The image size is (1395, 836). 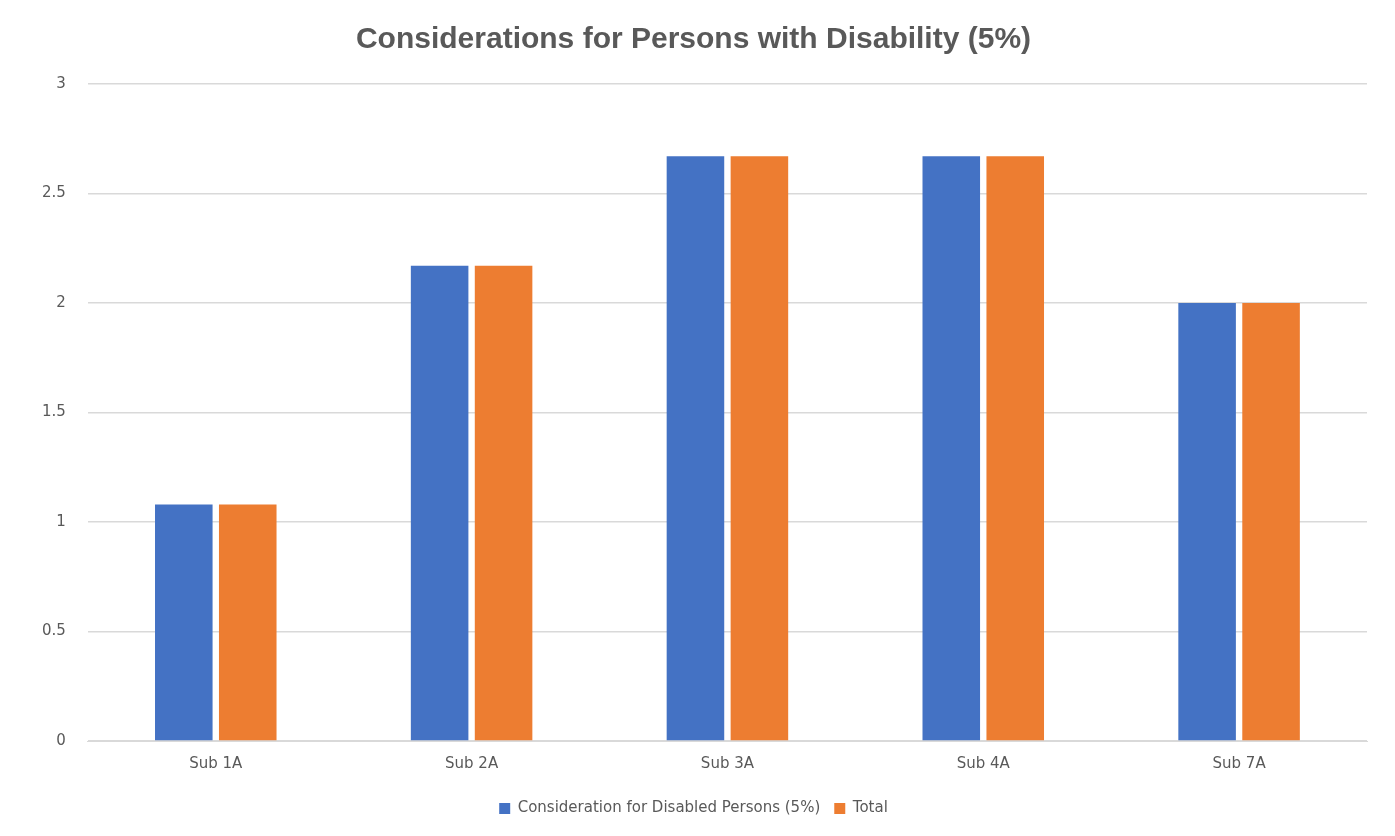 What do you see at coordinates (727, 762) in the screenshot?
I see `x-tick-label: Sub 3A` at bounding box center [727, 762].